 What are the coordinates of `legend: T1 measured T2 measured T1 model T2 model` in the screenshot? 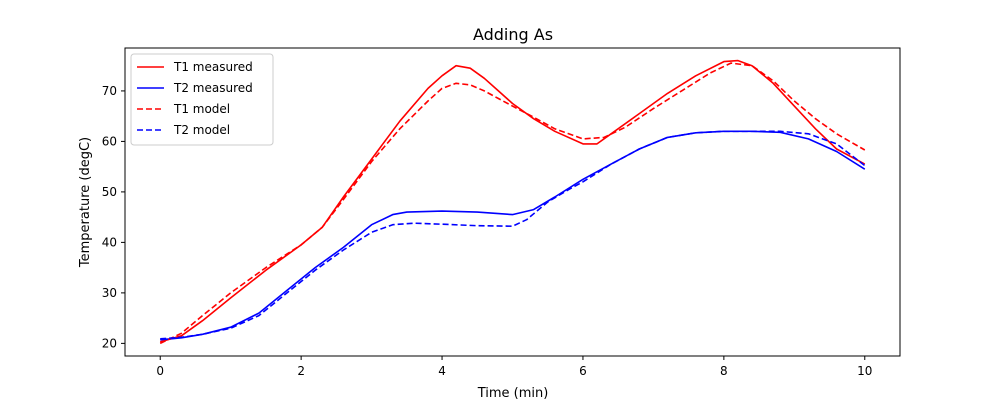 It's located at (202, 99).